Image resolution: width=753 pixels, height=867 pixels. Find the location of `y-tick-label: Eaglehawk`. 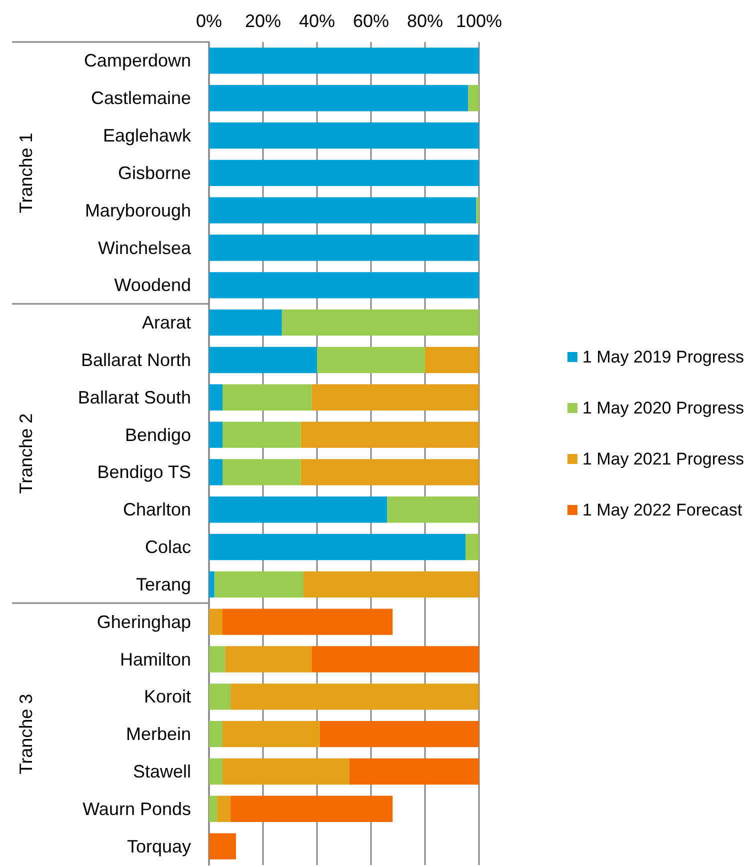

y-tick-label: Eaglehawk is located at coordinates (147, 136).